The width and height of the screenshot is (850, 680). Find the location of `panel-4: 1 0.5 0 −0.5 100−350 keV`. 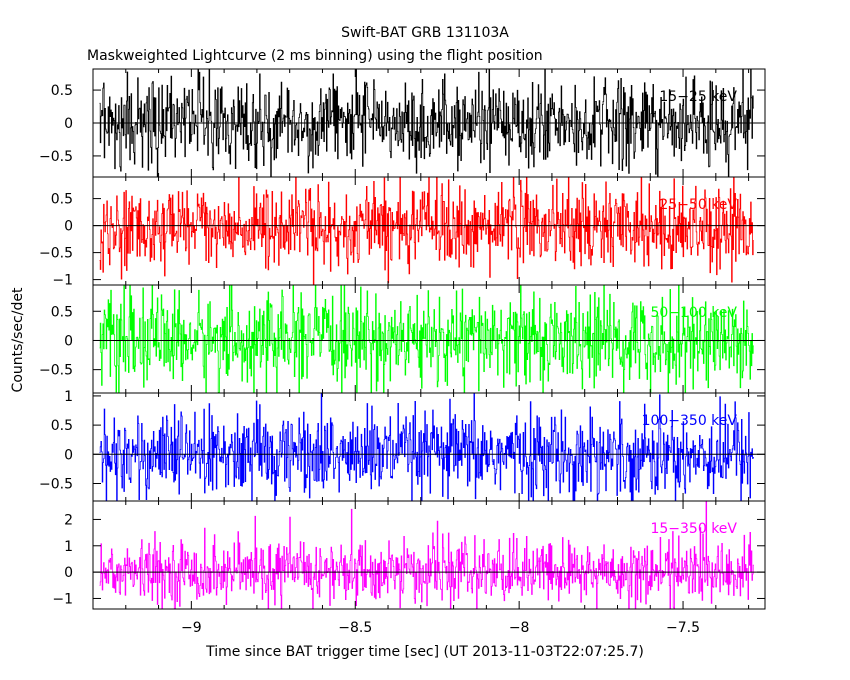

panel-4: 1 0.5 0 −0.5 100−350 keV is located at coordinates (402, 445).